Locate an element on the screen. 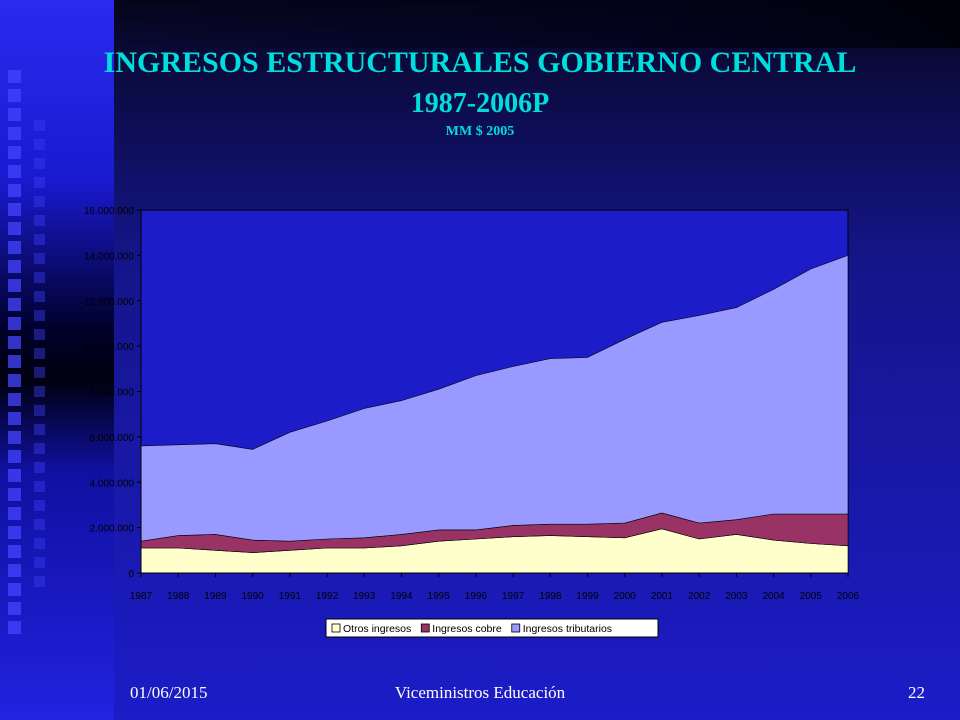  legend-label: Ingresos cobre is located at coordinates (467, 629).